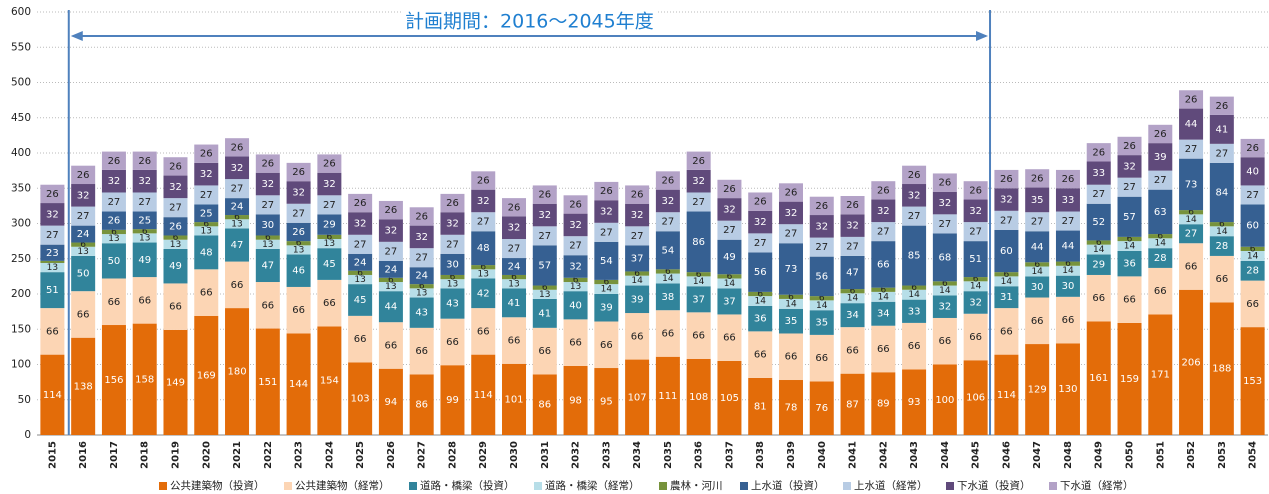 The height and width of the screenshot is (494, 1269). Describe the element at coordinates (21, 83) in the screenshot. I see `y-tick-label: 500` at that location.